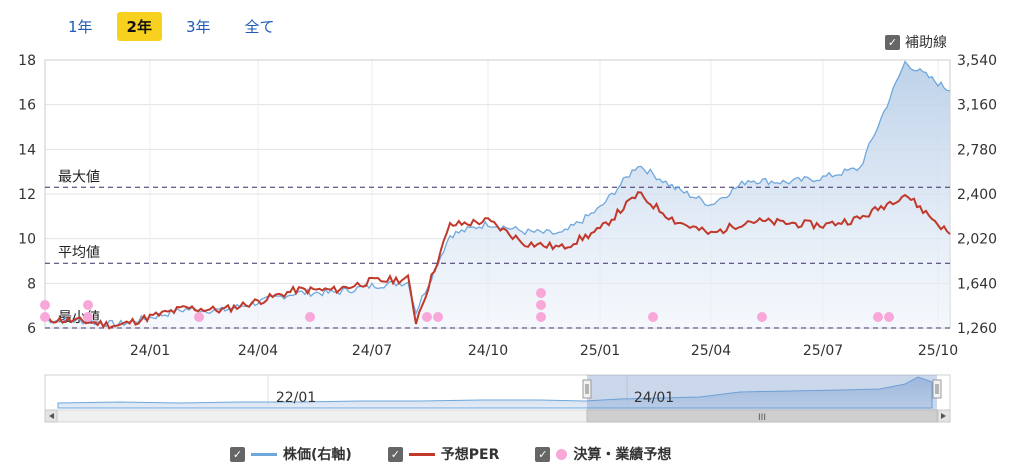  What do you see at coordinates (264, 454) in the screenshot?
I see `price-line-swatch` at bounding box center [264, 454].